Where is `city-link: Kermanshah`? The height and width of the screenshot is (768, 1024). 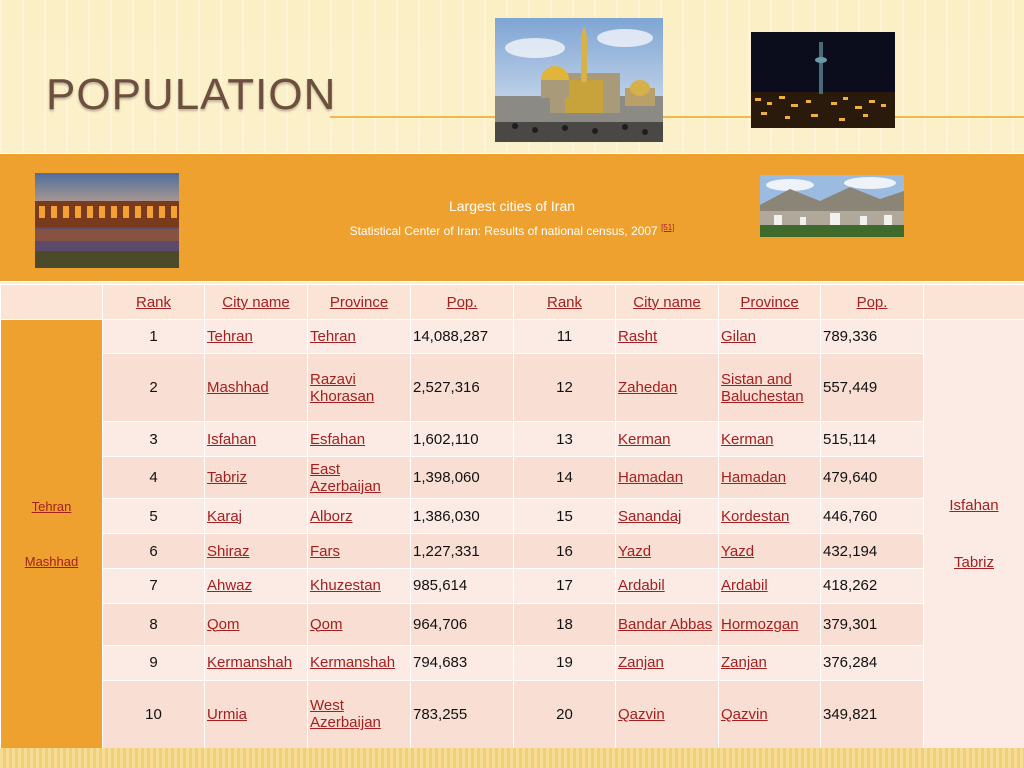
city-link: Kermanshah is located at coordinates (250, 663).